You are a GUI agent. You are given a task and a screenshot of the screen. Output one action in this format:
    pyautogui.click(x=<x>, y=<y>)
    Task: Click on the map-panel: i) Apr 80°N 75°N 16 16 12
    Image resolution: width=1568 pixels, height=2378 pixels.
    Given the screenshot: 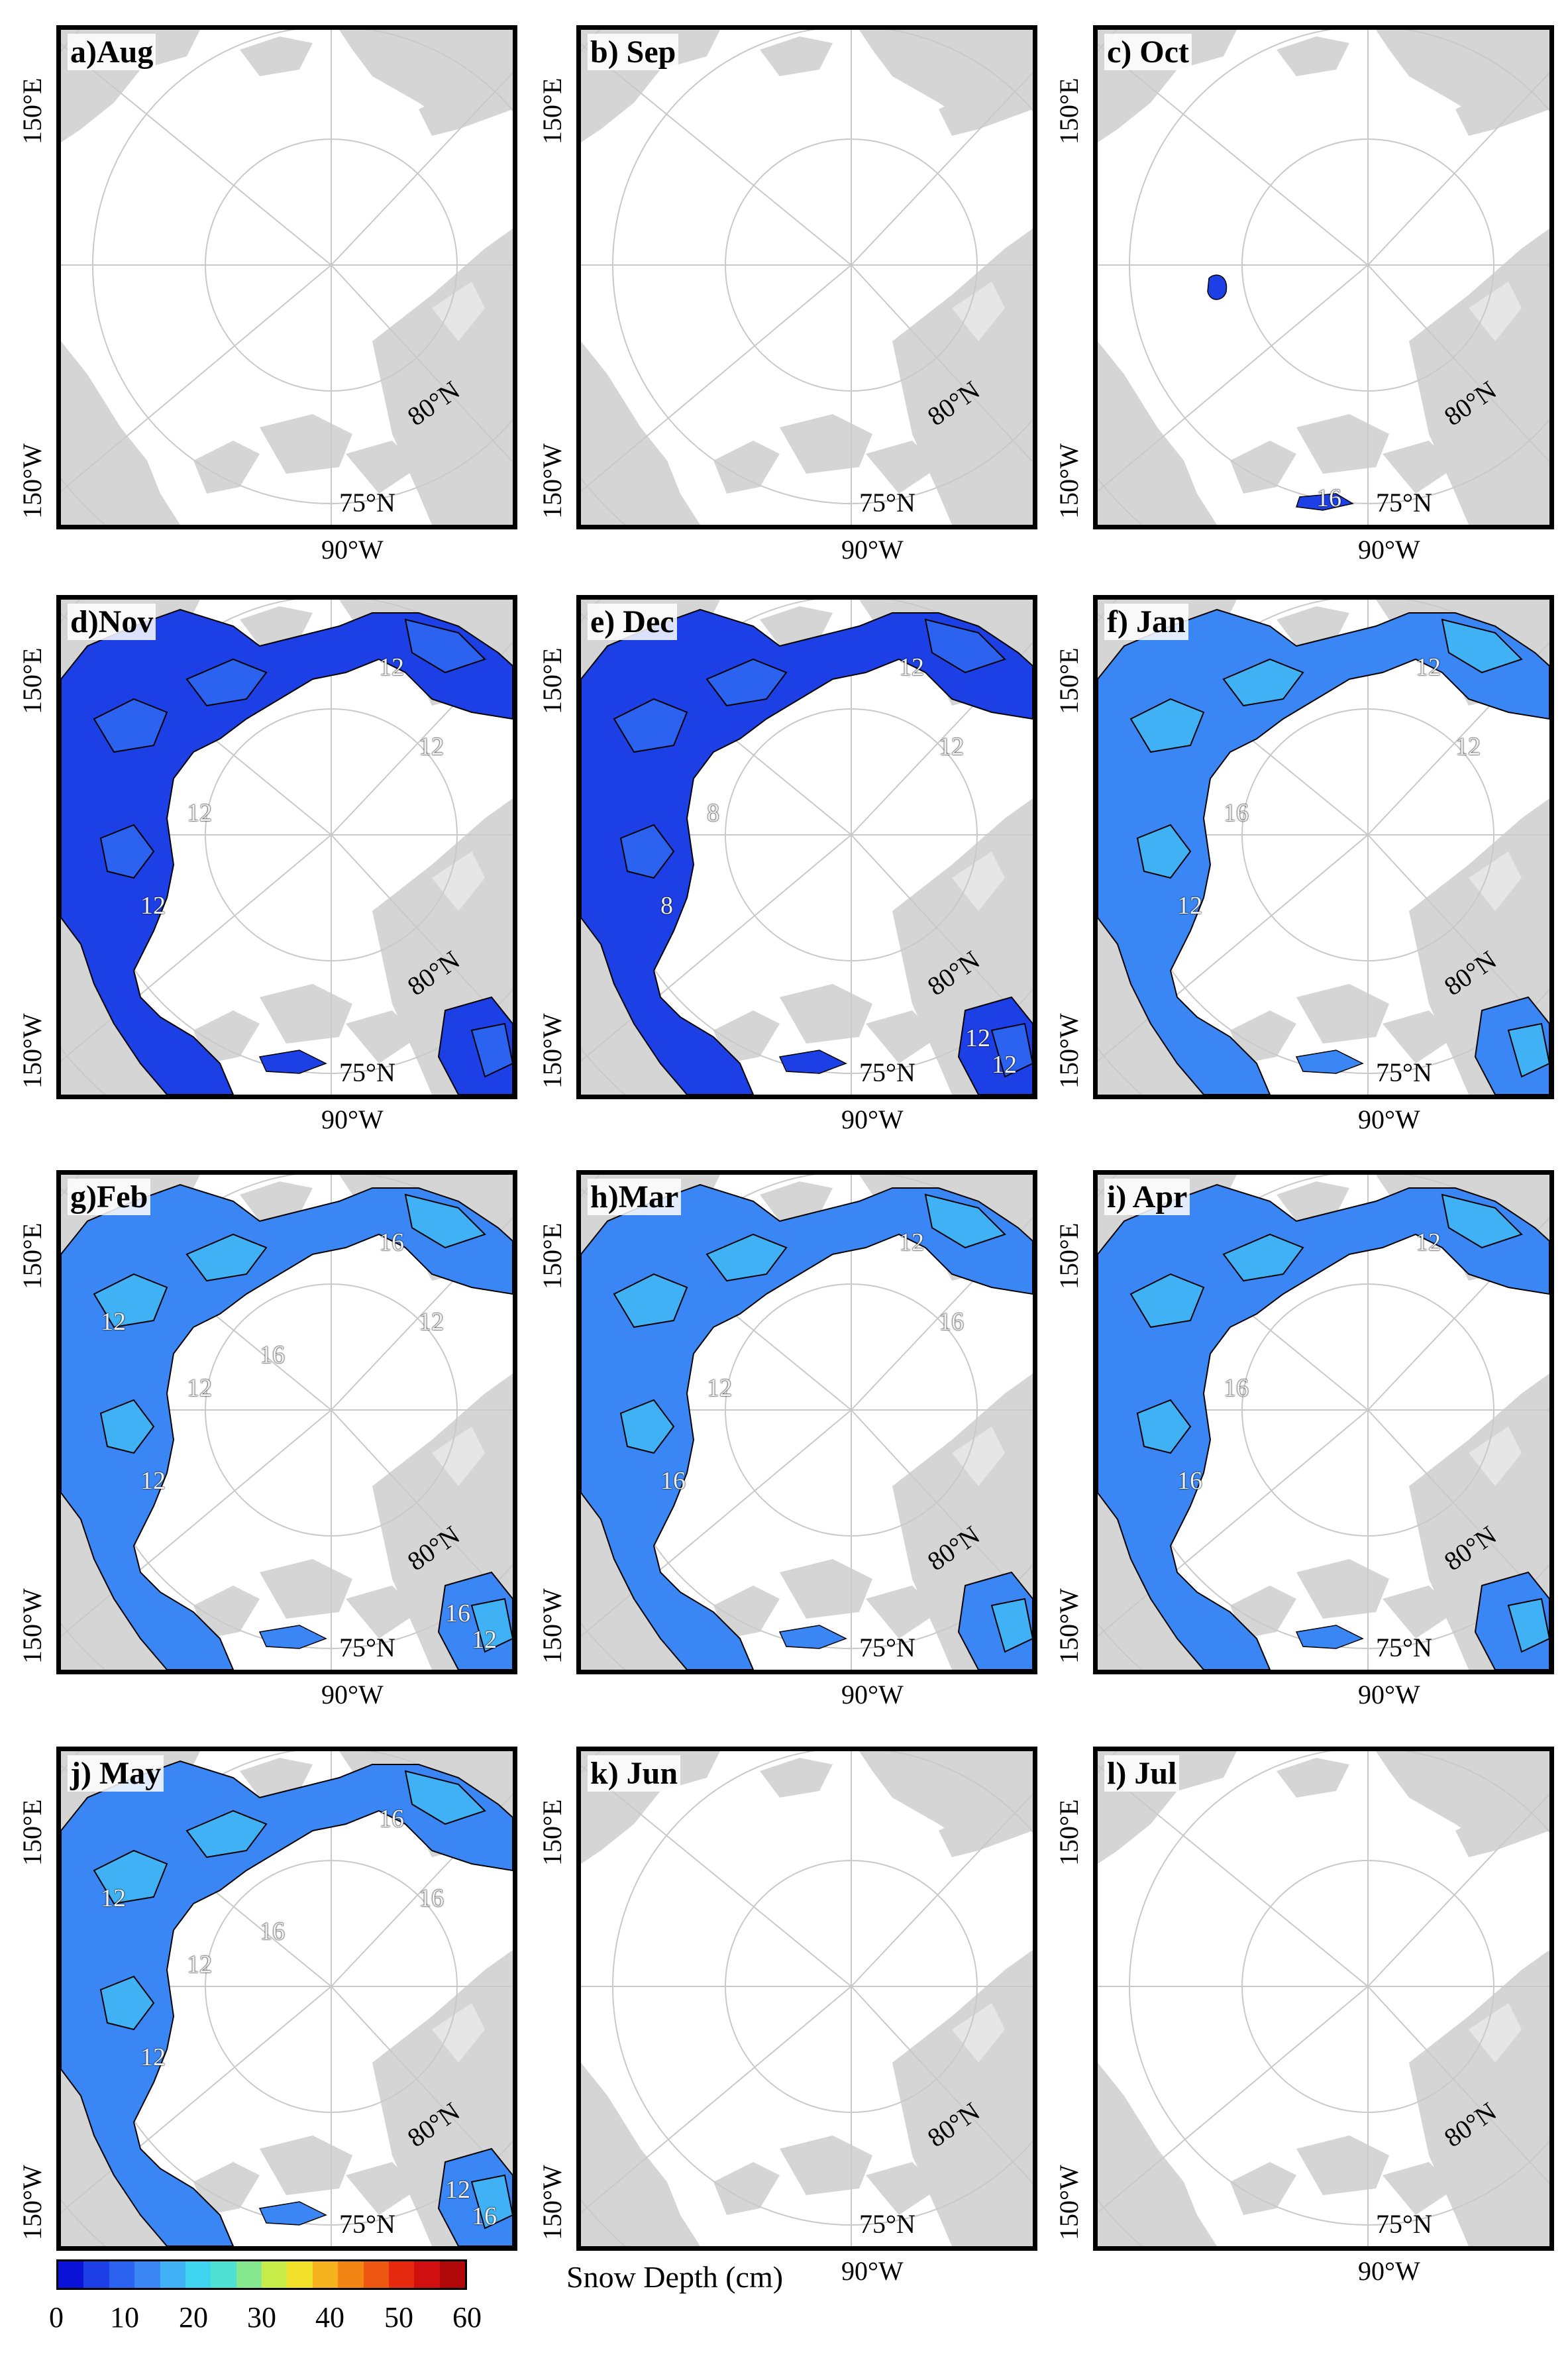 What is the action you would take?
    pyautogui.click(x=1323, y=1422)
    